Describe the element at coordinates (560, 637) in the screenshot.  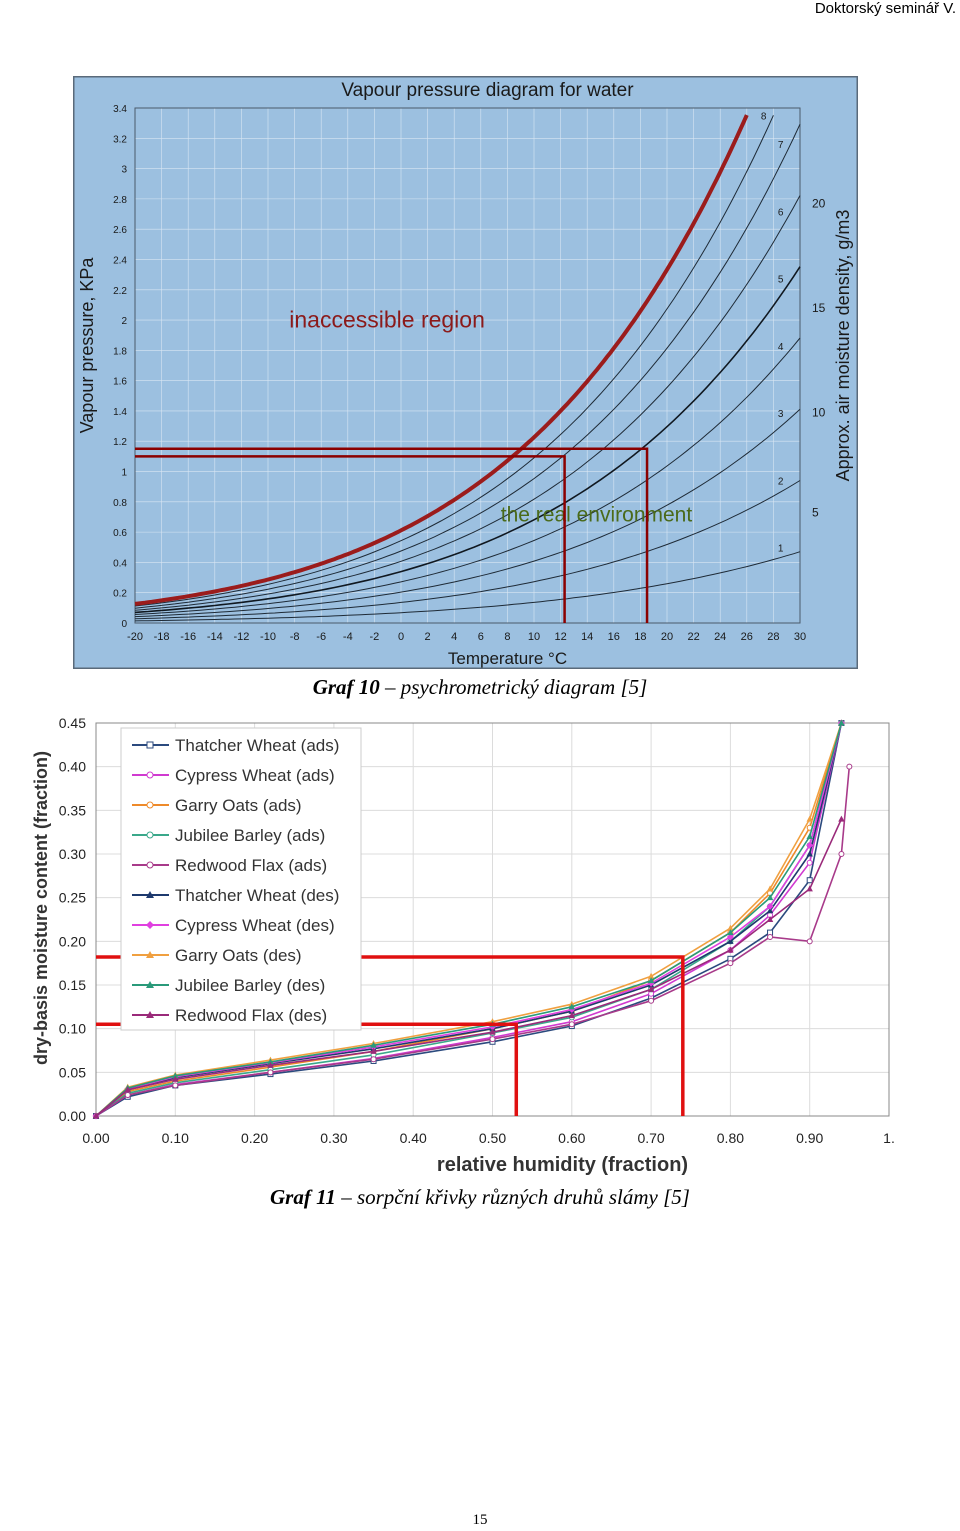
I see `x-tick-label: 12` at that location.